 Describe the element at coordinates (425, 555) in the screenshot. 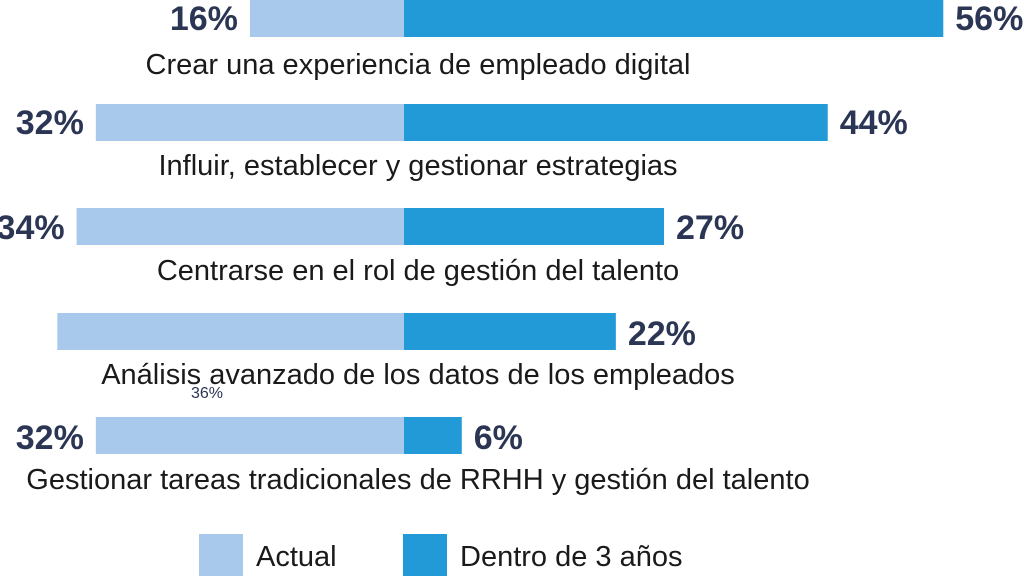

I see `legend-swatch-future` at that location.